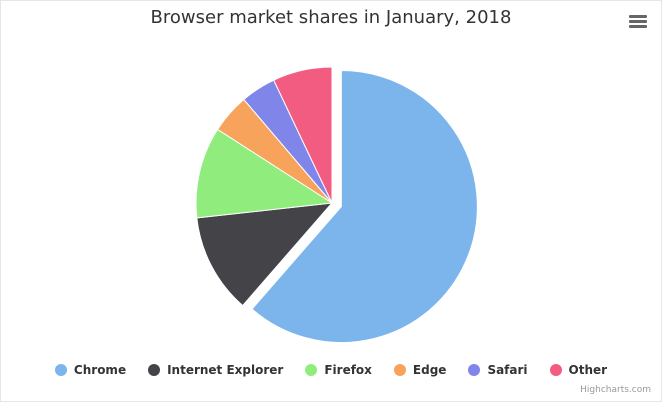 The height and width of the screenshot is (404, 664). What do you see at coordinates (264, 173) in the screenshot?
I see `pie-slice-firefox` at bounding box center [264, 173].